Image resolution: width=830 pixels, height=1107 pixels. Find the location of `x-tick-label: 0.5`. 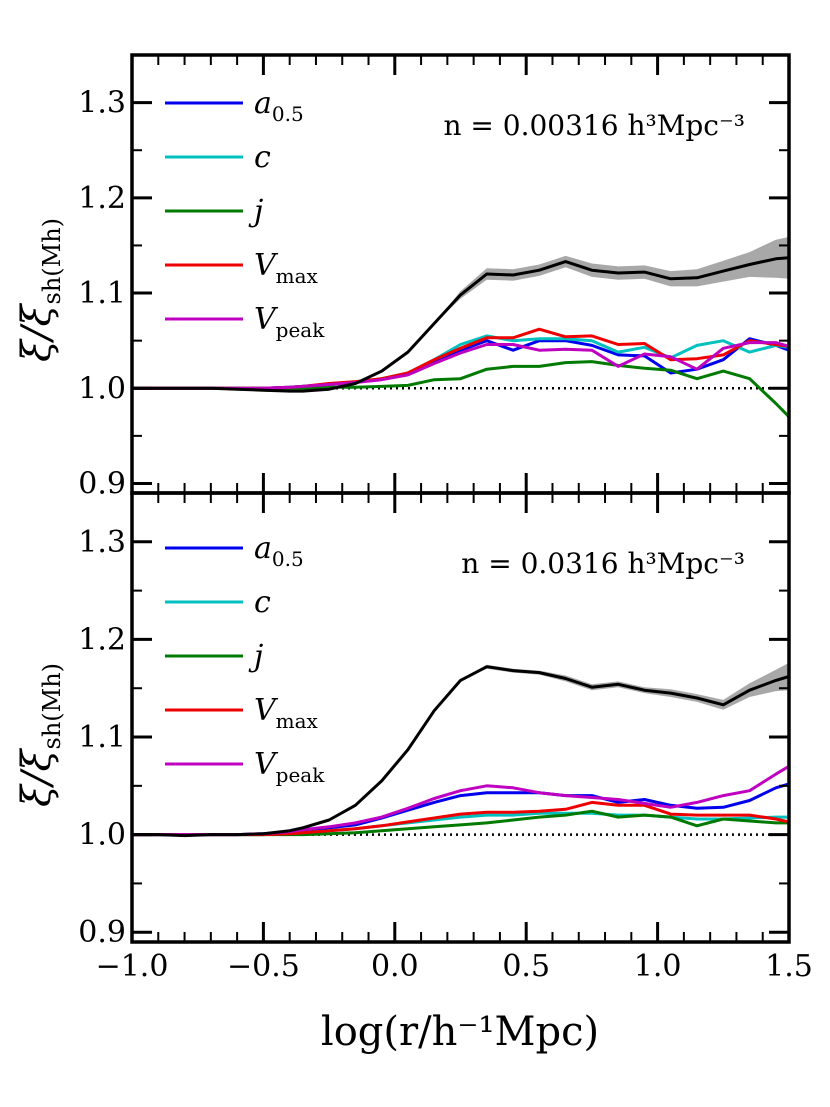

x-tick-label: 0.5 is located at coordinates (526, 966).